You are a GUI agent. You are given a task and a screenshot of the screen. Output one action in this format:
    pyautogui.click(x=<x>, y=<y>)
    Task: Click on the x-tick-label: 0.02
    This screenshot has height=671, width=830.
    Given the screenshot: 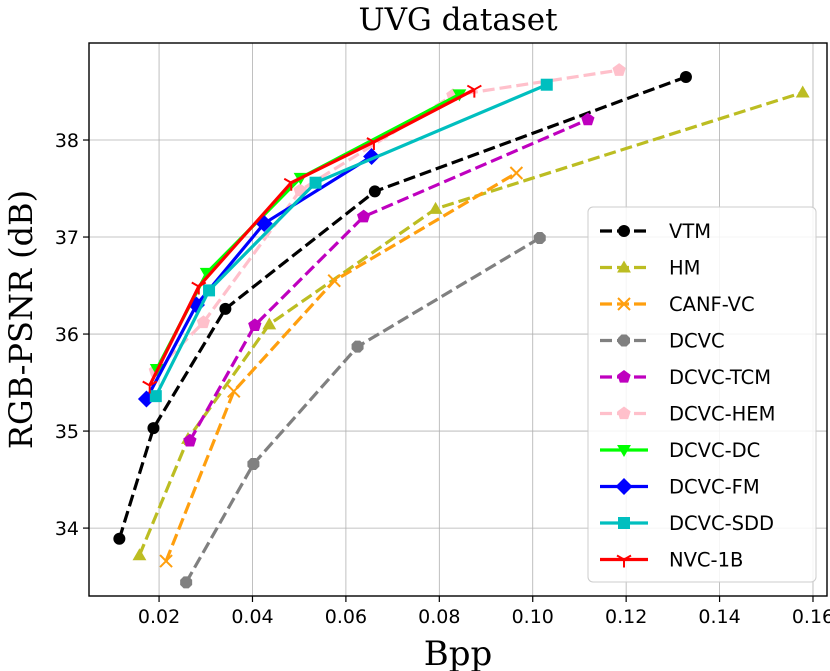 What is the action you would take?
    pyautogui.click(x=159, y=617)
    